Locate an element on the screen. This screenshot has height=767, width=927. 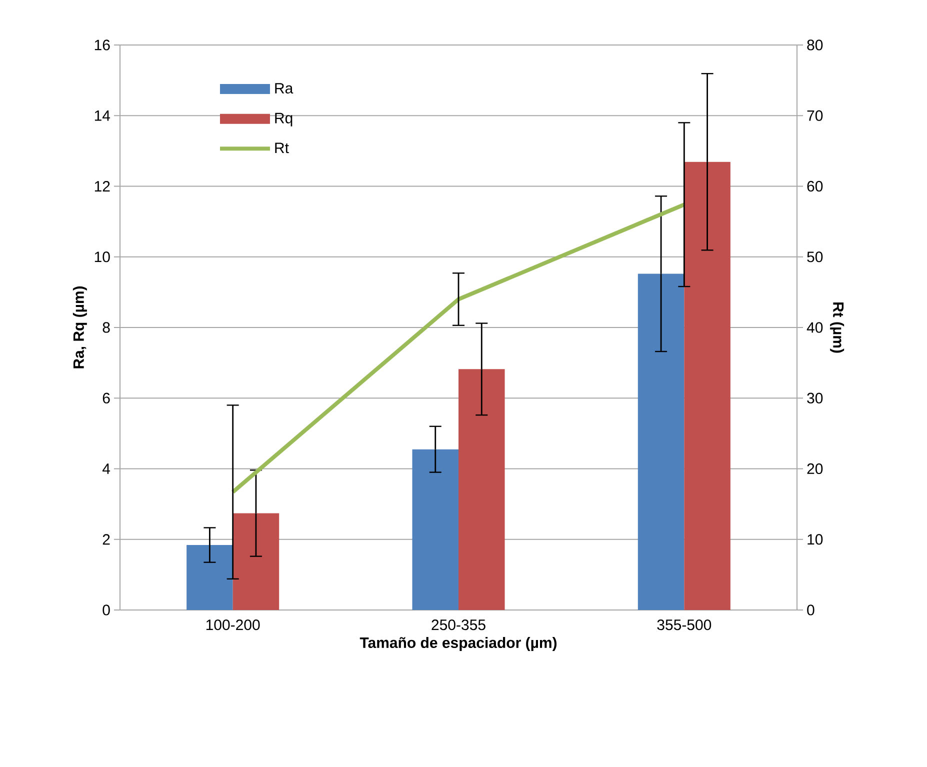
y-tick-label: 6 is located at coordinates (106, 398).